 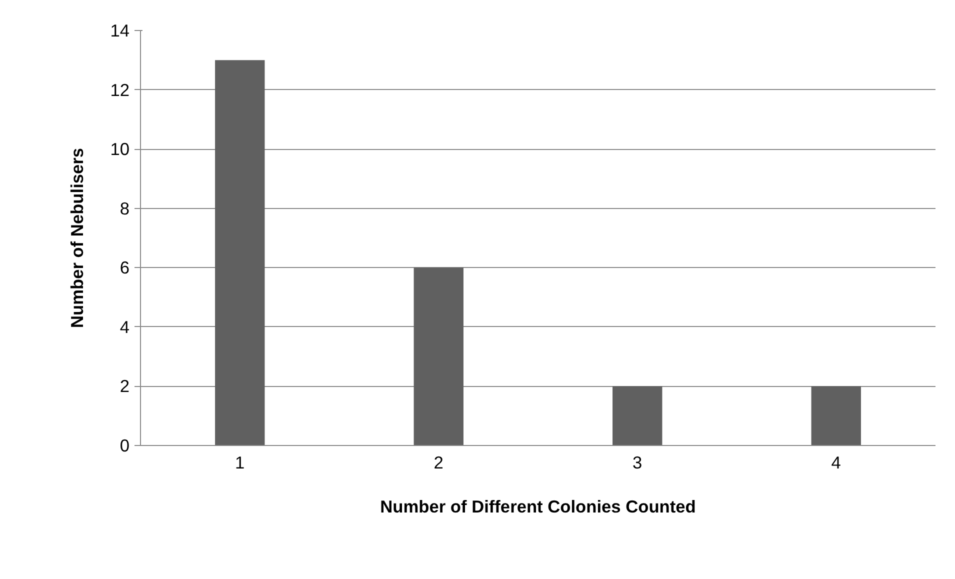 I want to click on y-tick-label: 6, so click(x=125, y=268).